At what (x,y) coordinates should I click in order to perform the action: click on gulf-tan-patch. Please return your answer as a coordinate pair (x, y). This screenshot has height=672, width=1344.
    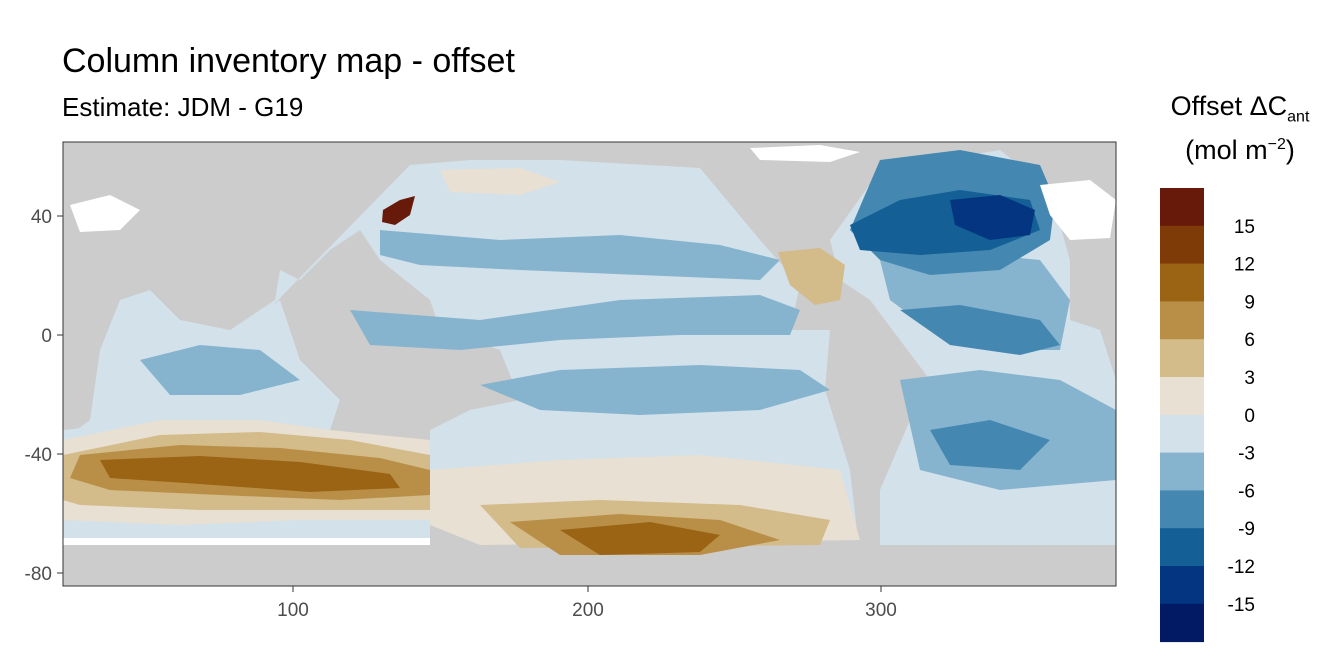
    Looking at the image, I should click on (811, 276).